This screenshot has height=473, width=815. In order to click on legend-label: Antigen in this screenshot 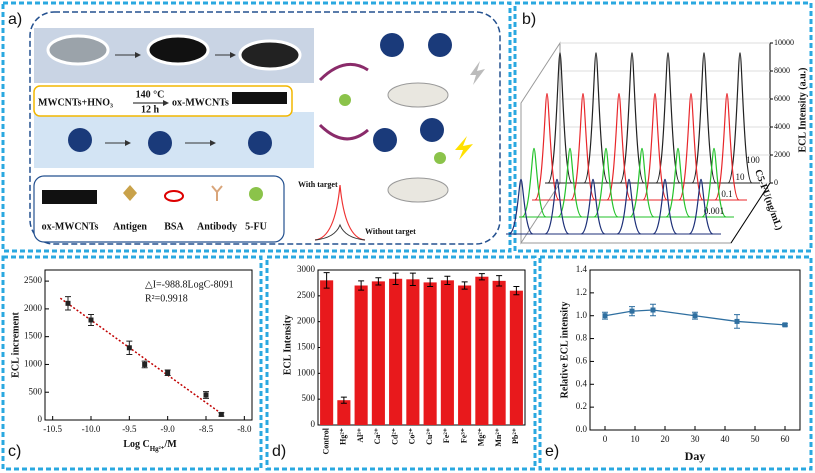, I will do `click(130, 226)`.